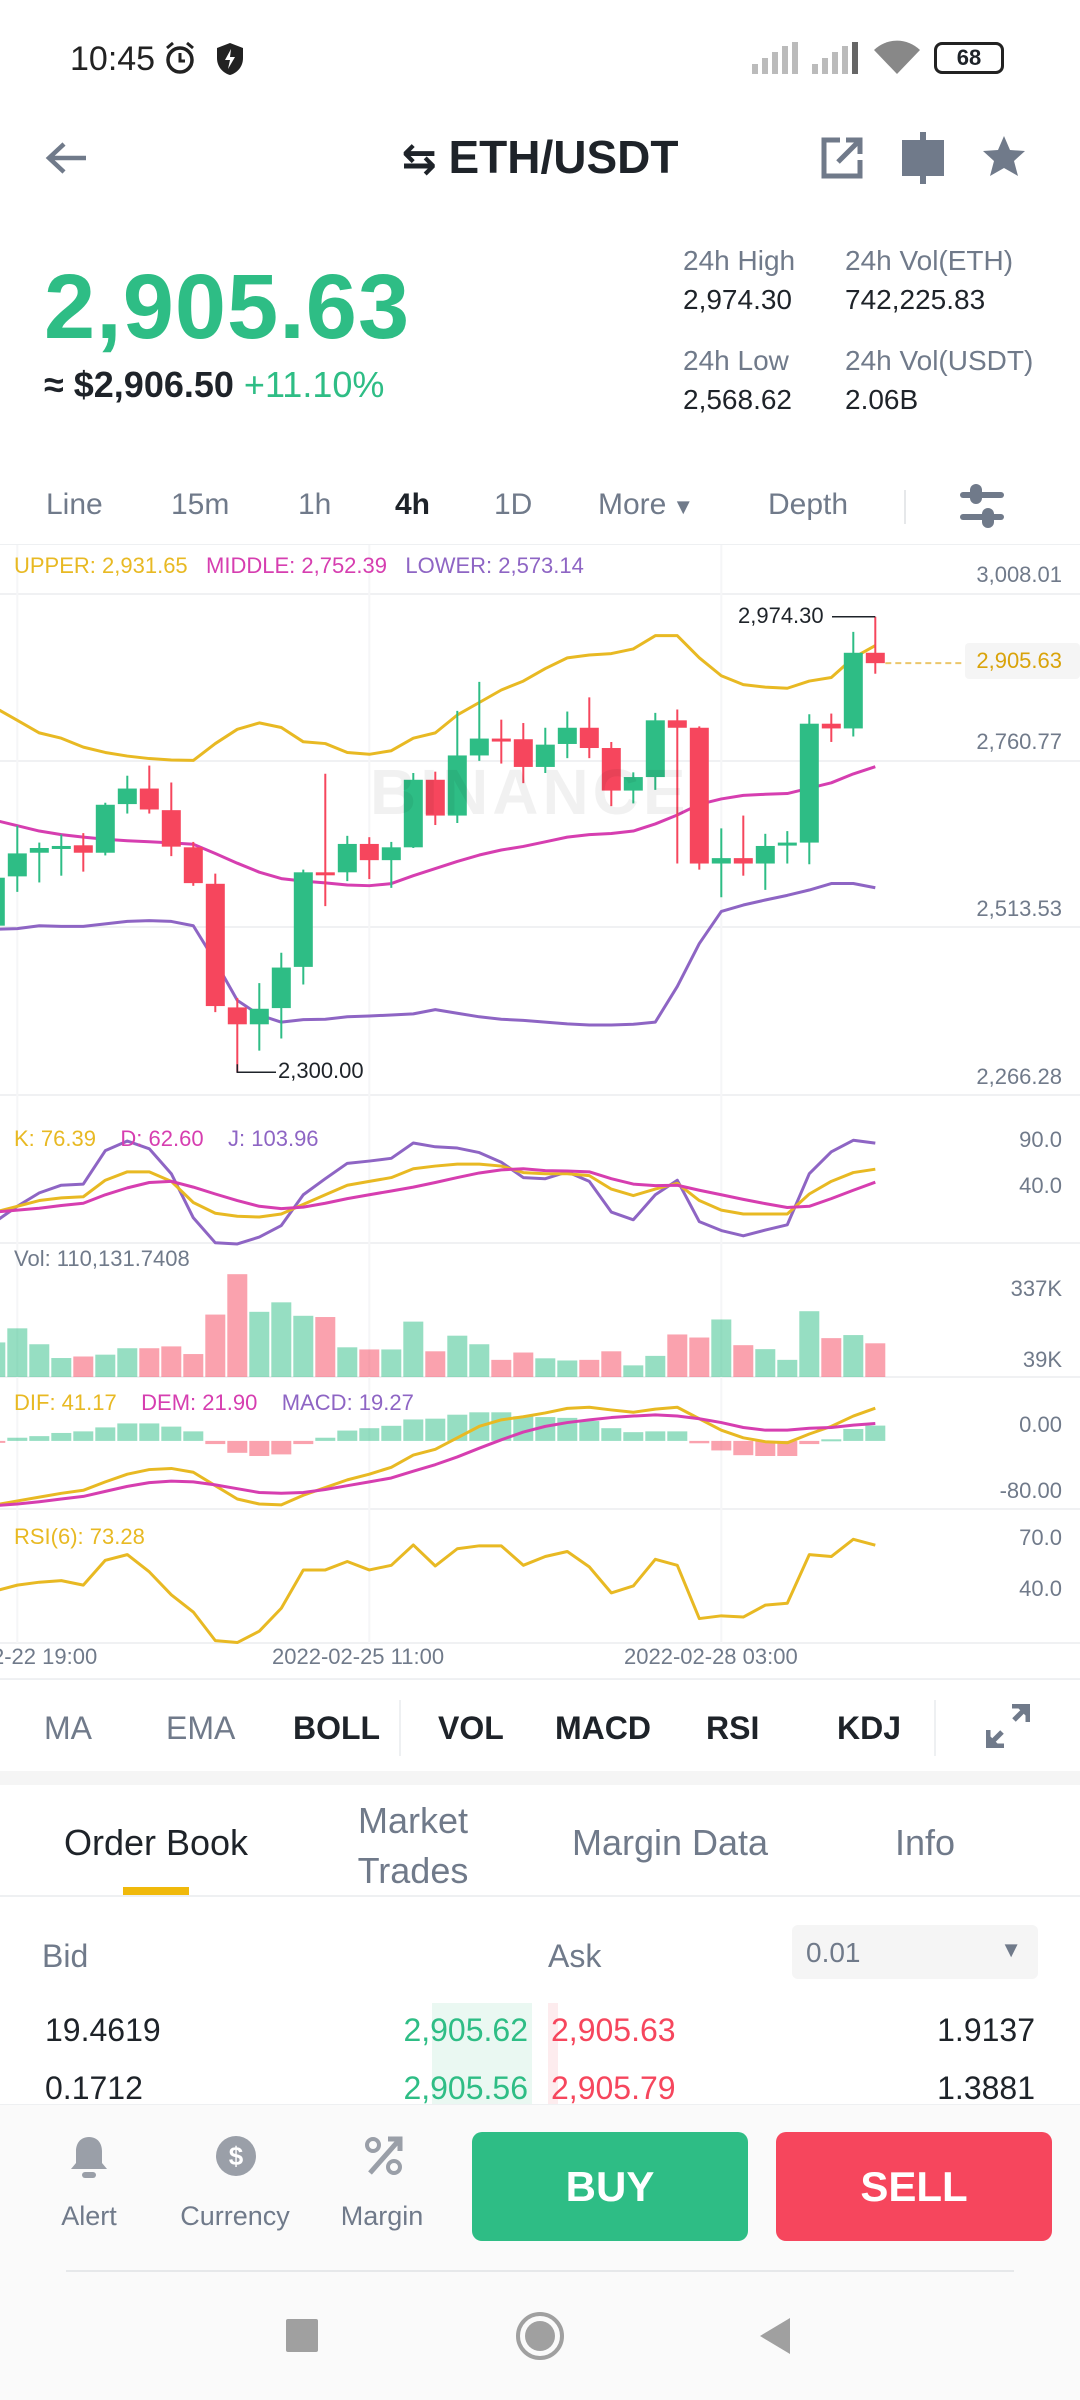 This screenshot has height=2400, width=1080. Describe the element at coordinates (438, 954) in the screenshot. I see `boll-lower-line` at that location.